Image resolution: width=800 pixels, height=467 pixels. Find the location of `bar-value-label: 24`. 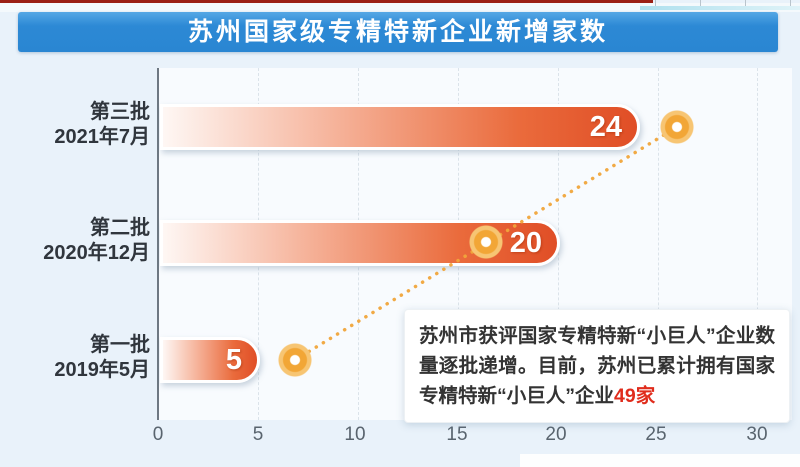

bar-value-label: 24 is located at coordinates (605, 126).